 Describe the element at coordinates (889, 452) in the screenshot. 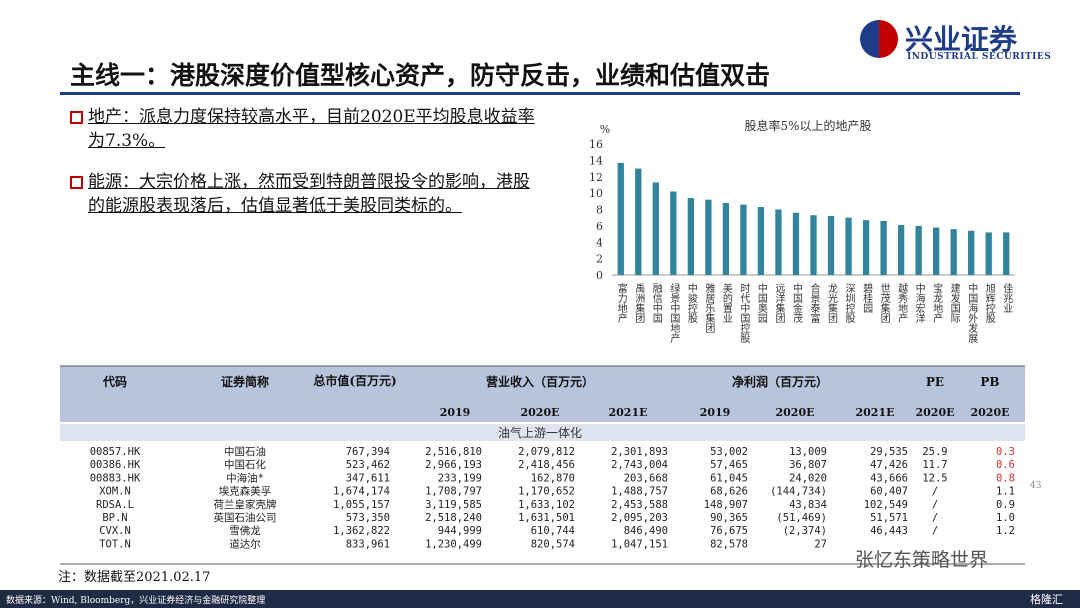

I see `table-cell: 29,535` at that location.